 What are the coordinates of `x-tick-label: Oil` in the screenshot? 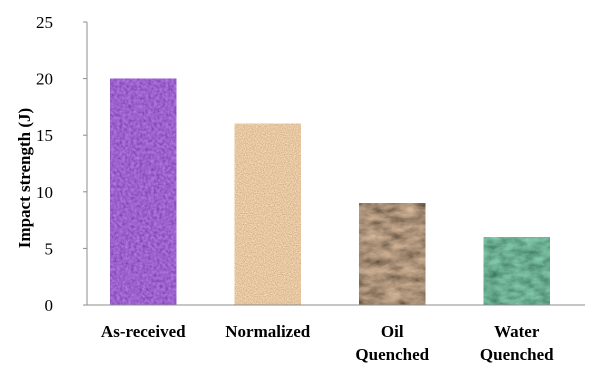 It's located at (392, 331).